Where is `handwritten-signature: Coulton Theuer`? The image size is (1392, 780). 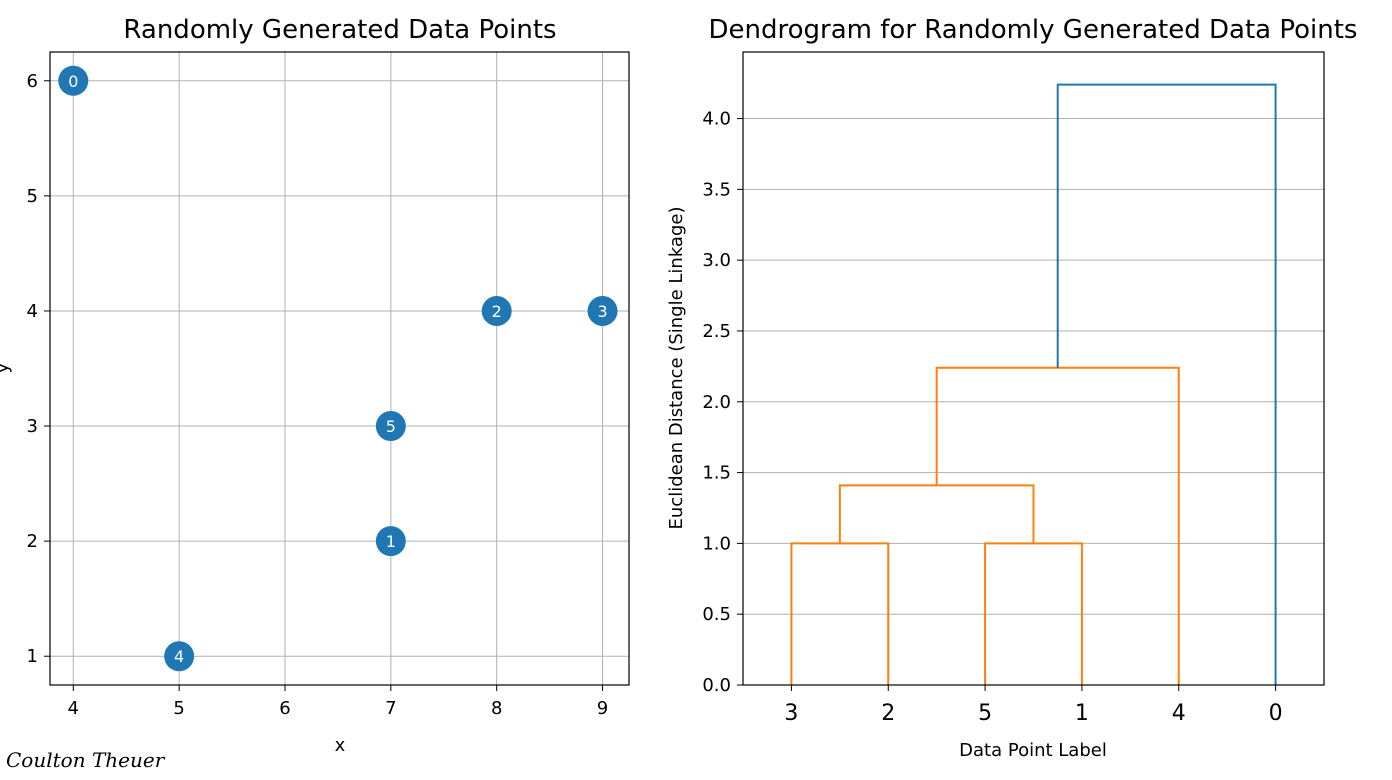
handwritten-signature: Coulton Theuer is located at coordinates (85, 760).